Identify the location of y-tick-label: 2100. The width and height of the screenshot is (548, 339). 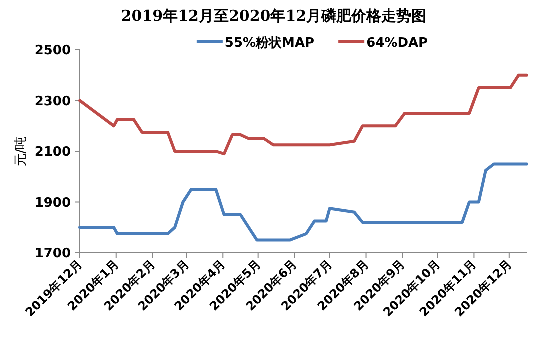
(52, 152).